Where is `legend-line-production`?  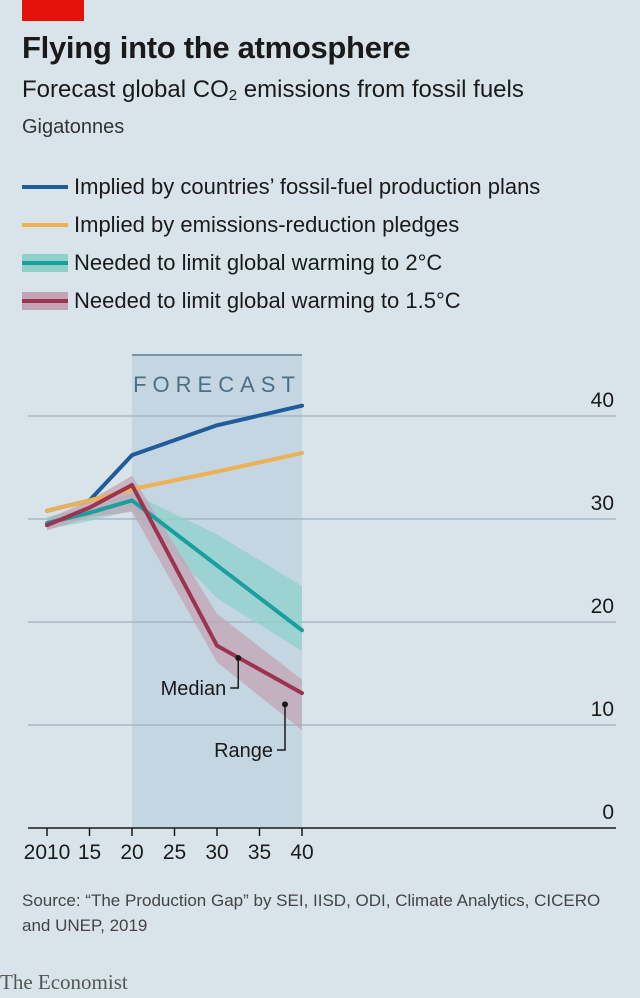 legend-line-production is located at coordinates (45, 187).